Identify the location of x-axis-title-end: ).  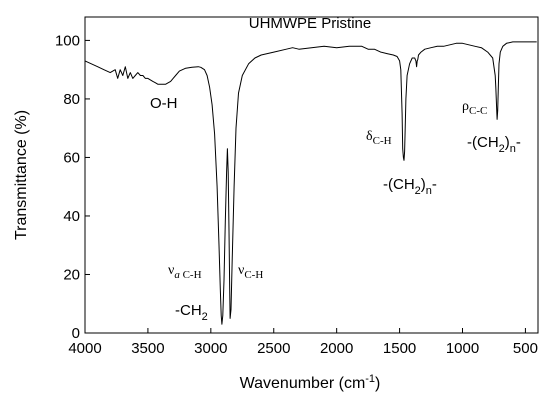
(377, 383).